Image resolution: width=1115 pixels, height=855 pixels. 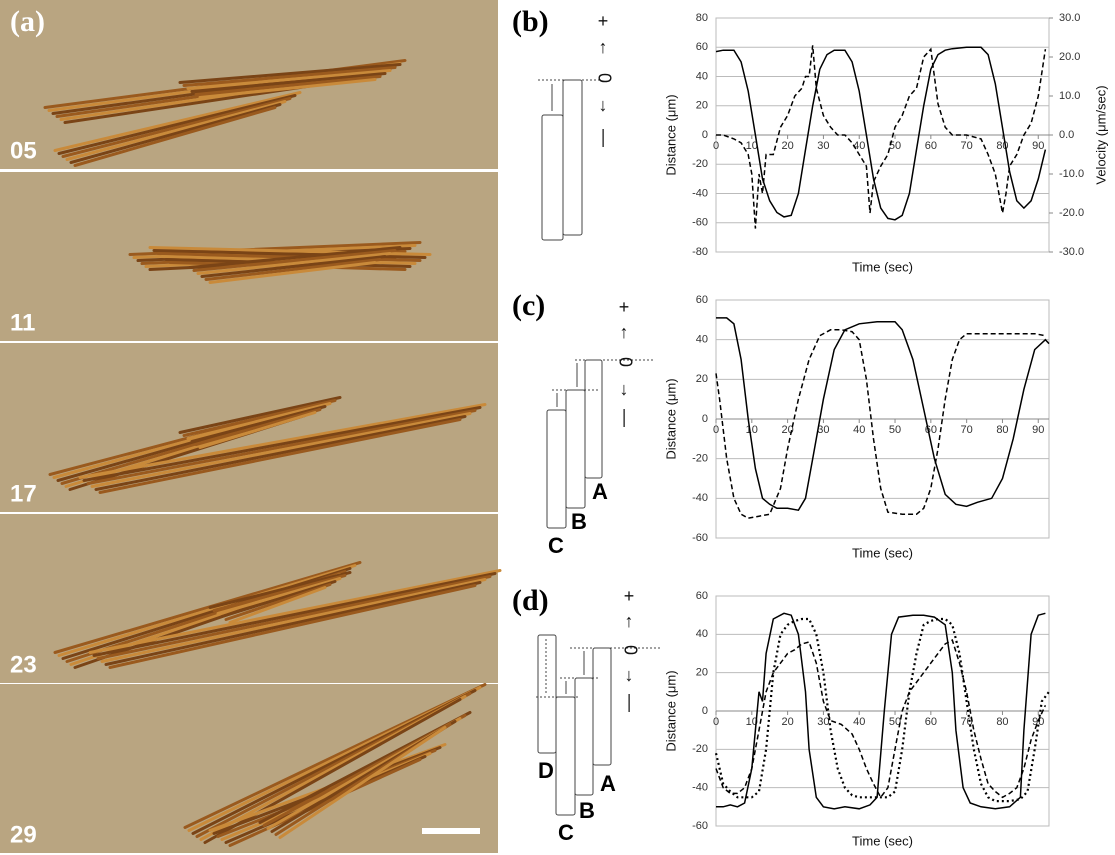 What do you see at coordinates (528, 305) in the screenshot?
I see `panel-label: (c)` at bounding box center [528, 305].